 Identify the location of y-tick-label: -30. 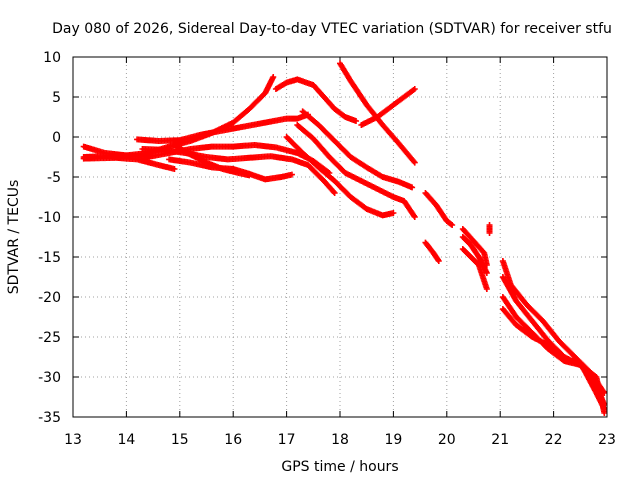
(49, 378).